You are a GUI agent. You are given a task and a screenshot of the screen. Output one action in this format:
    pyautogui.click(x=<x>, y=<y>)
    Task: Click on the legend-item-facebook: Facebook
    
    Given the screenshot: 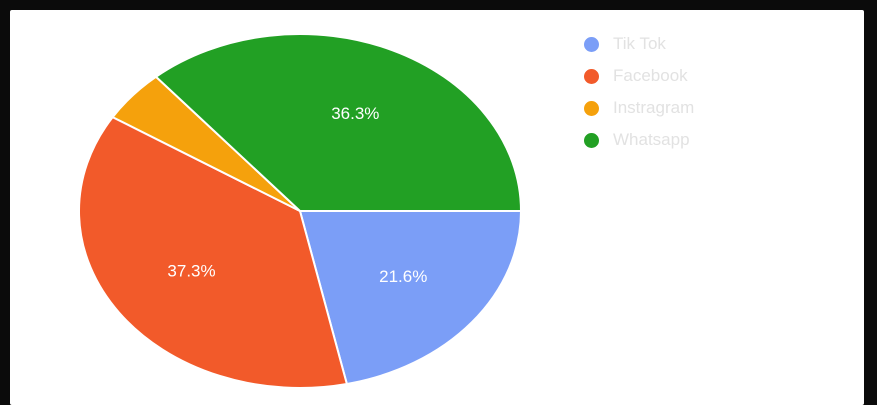 What is the action you would take?
    pyautogui.click(x=639, y=76)
    